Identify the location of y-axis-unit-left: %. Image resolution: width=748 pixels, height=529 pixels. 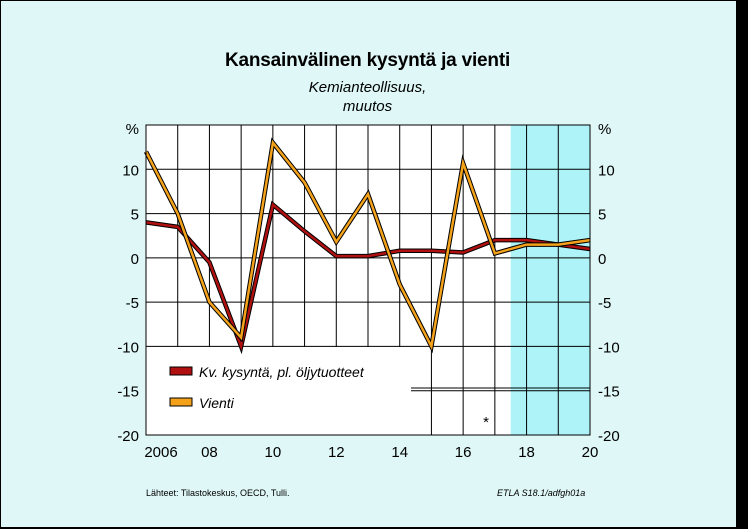
(132, 129).